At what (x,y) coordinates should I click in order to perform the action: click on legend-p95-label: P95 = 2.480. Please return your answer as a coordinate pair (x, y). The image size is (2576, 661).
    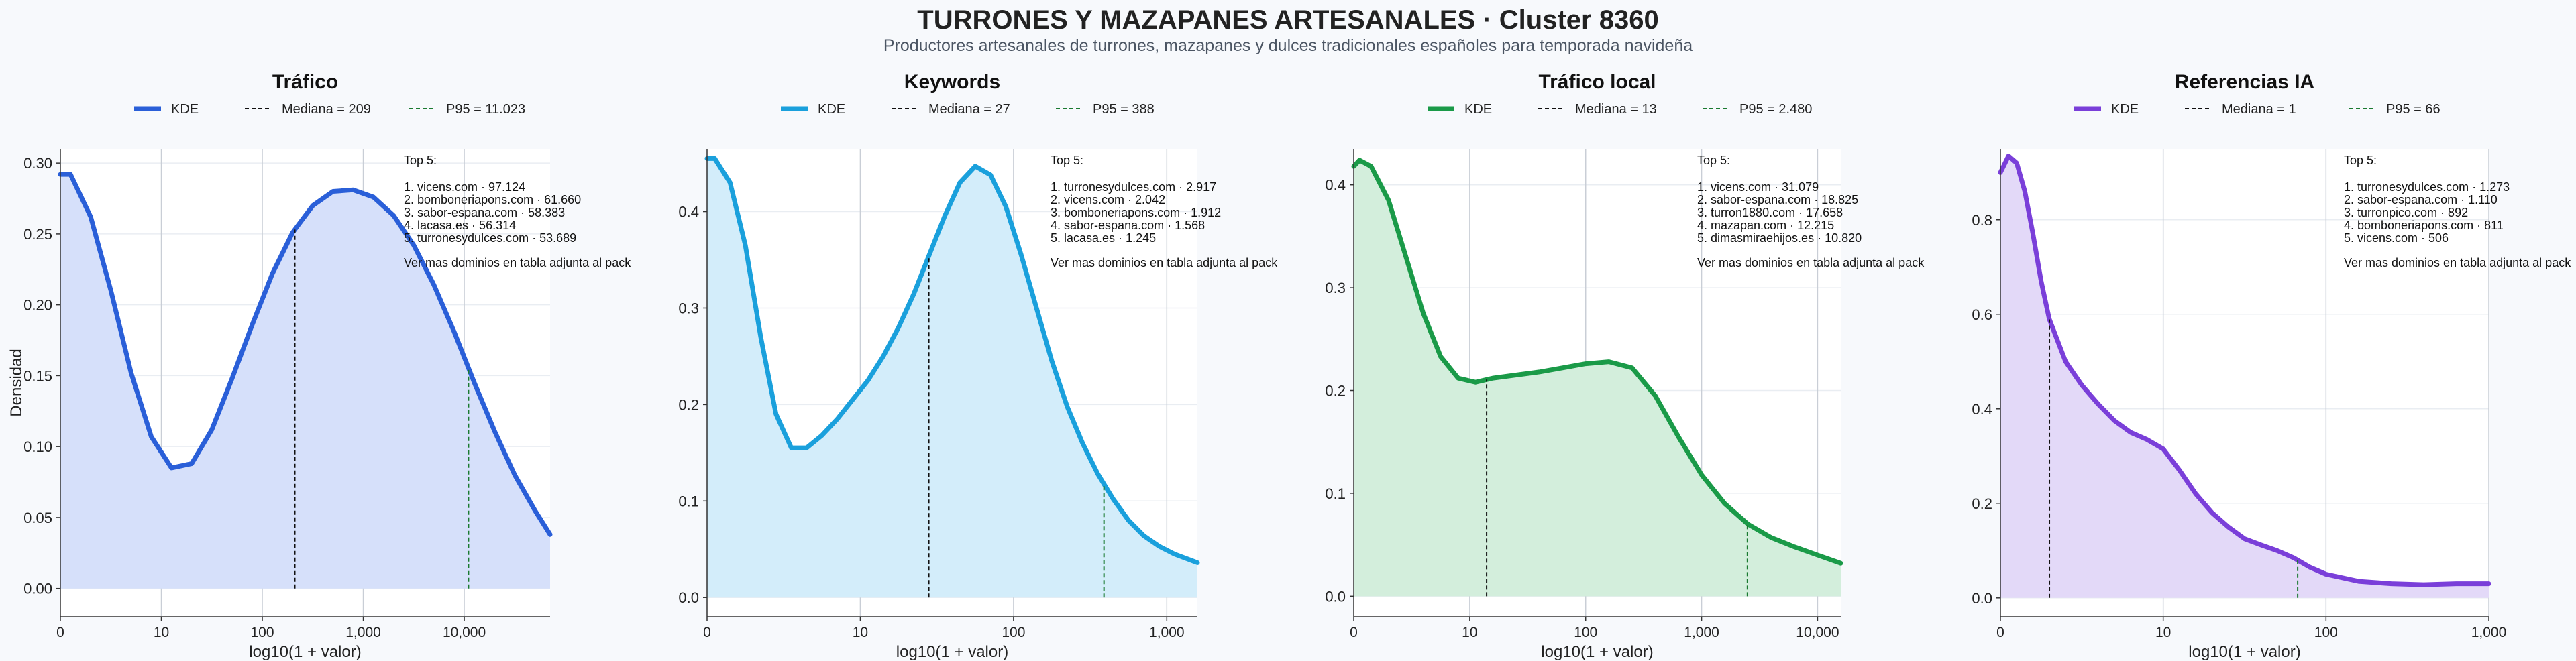
    Looking at the image, I should click on (1775, 110).